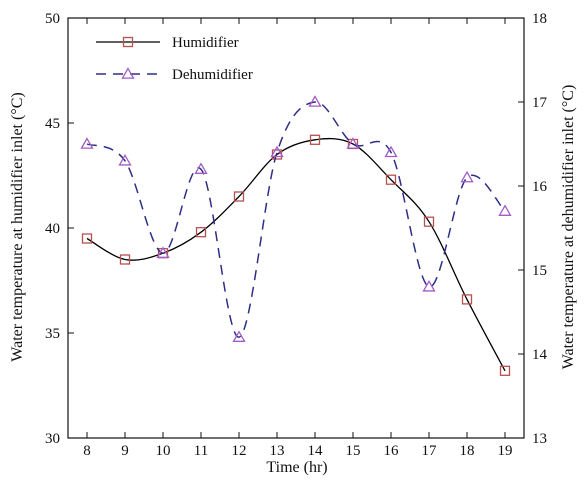 The image size is (587, 480). What do you see at coordinates (316, 451) in the screenshot?
I see `x-tick-label: 14` at bounding box center [316, 451].